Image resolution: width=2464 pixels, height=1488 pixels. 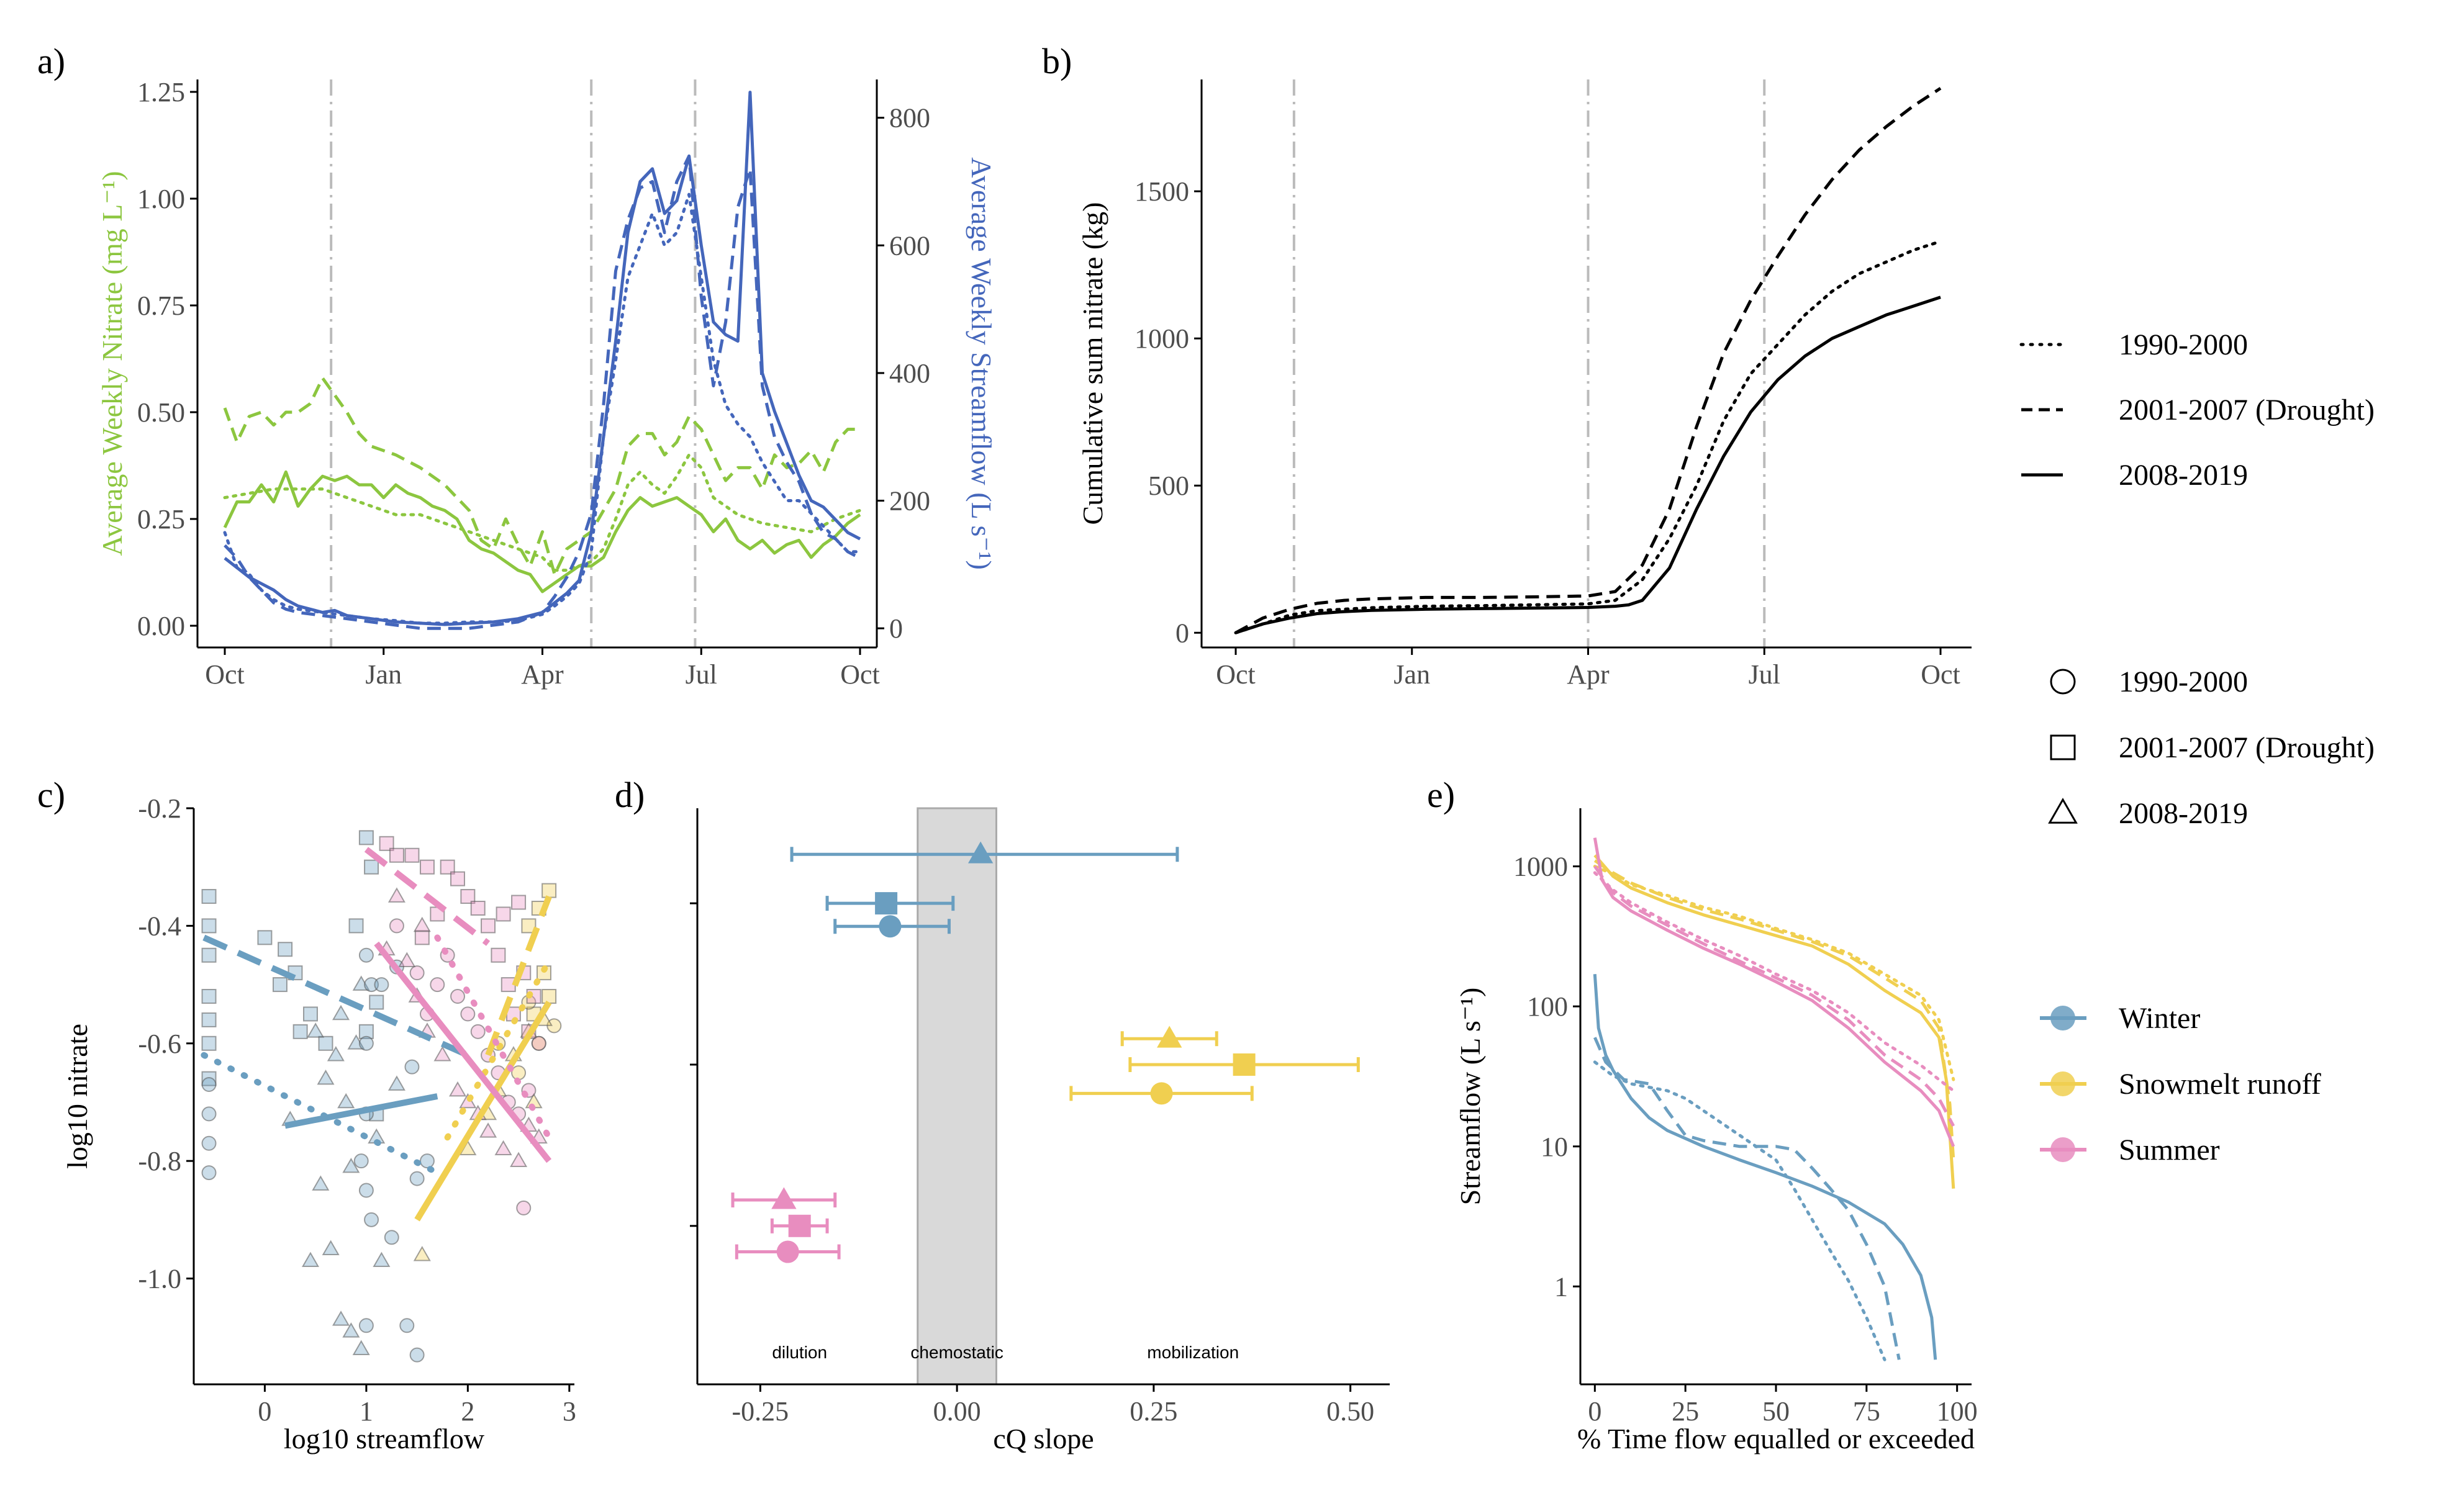 What do you see at coordinates (909, 501) in the screenshot?
I see `y2-tick-label: 200` at bounding box center [909, 501].